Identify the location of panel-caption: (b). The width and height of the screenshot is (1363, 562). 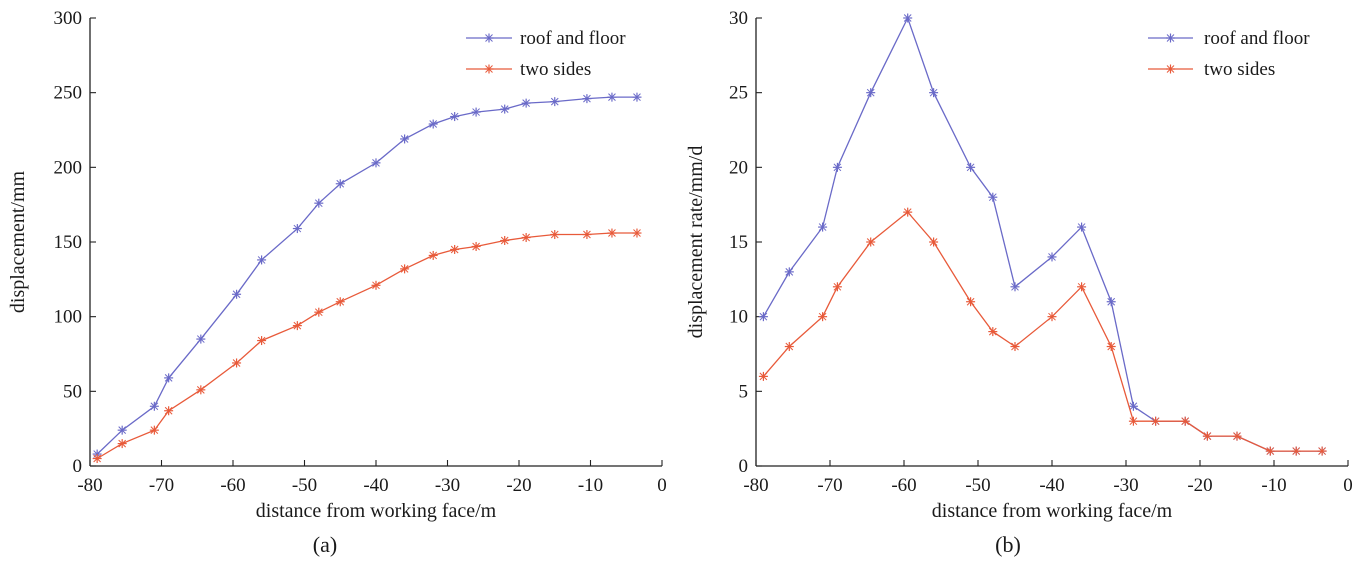
(1008, 544).